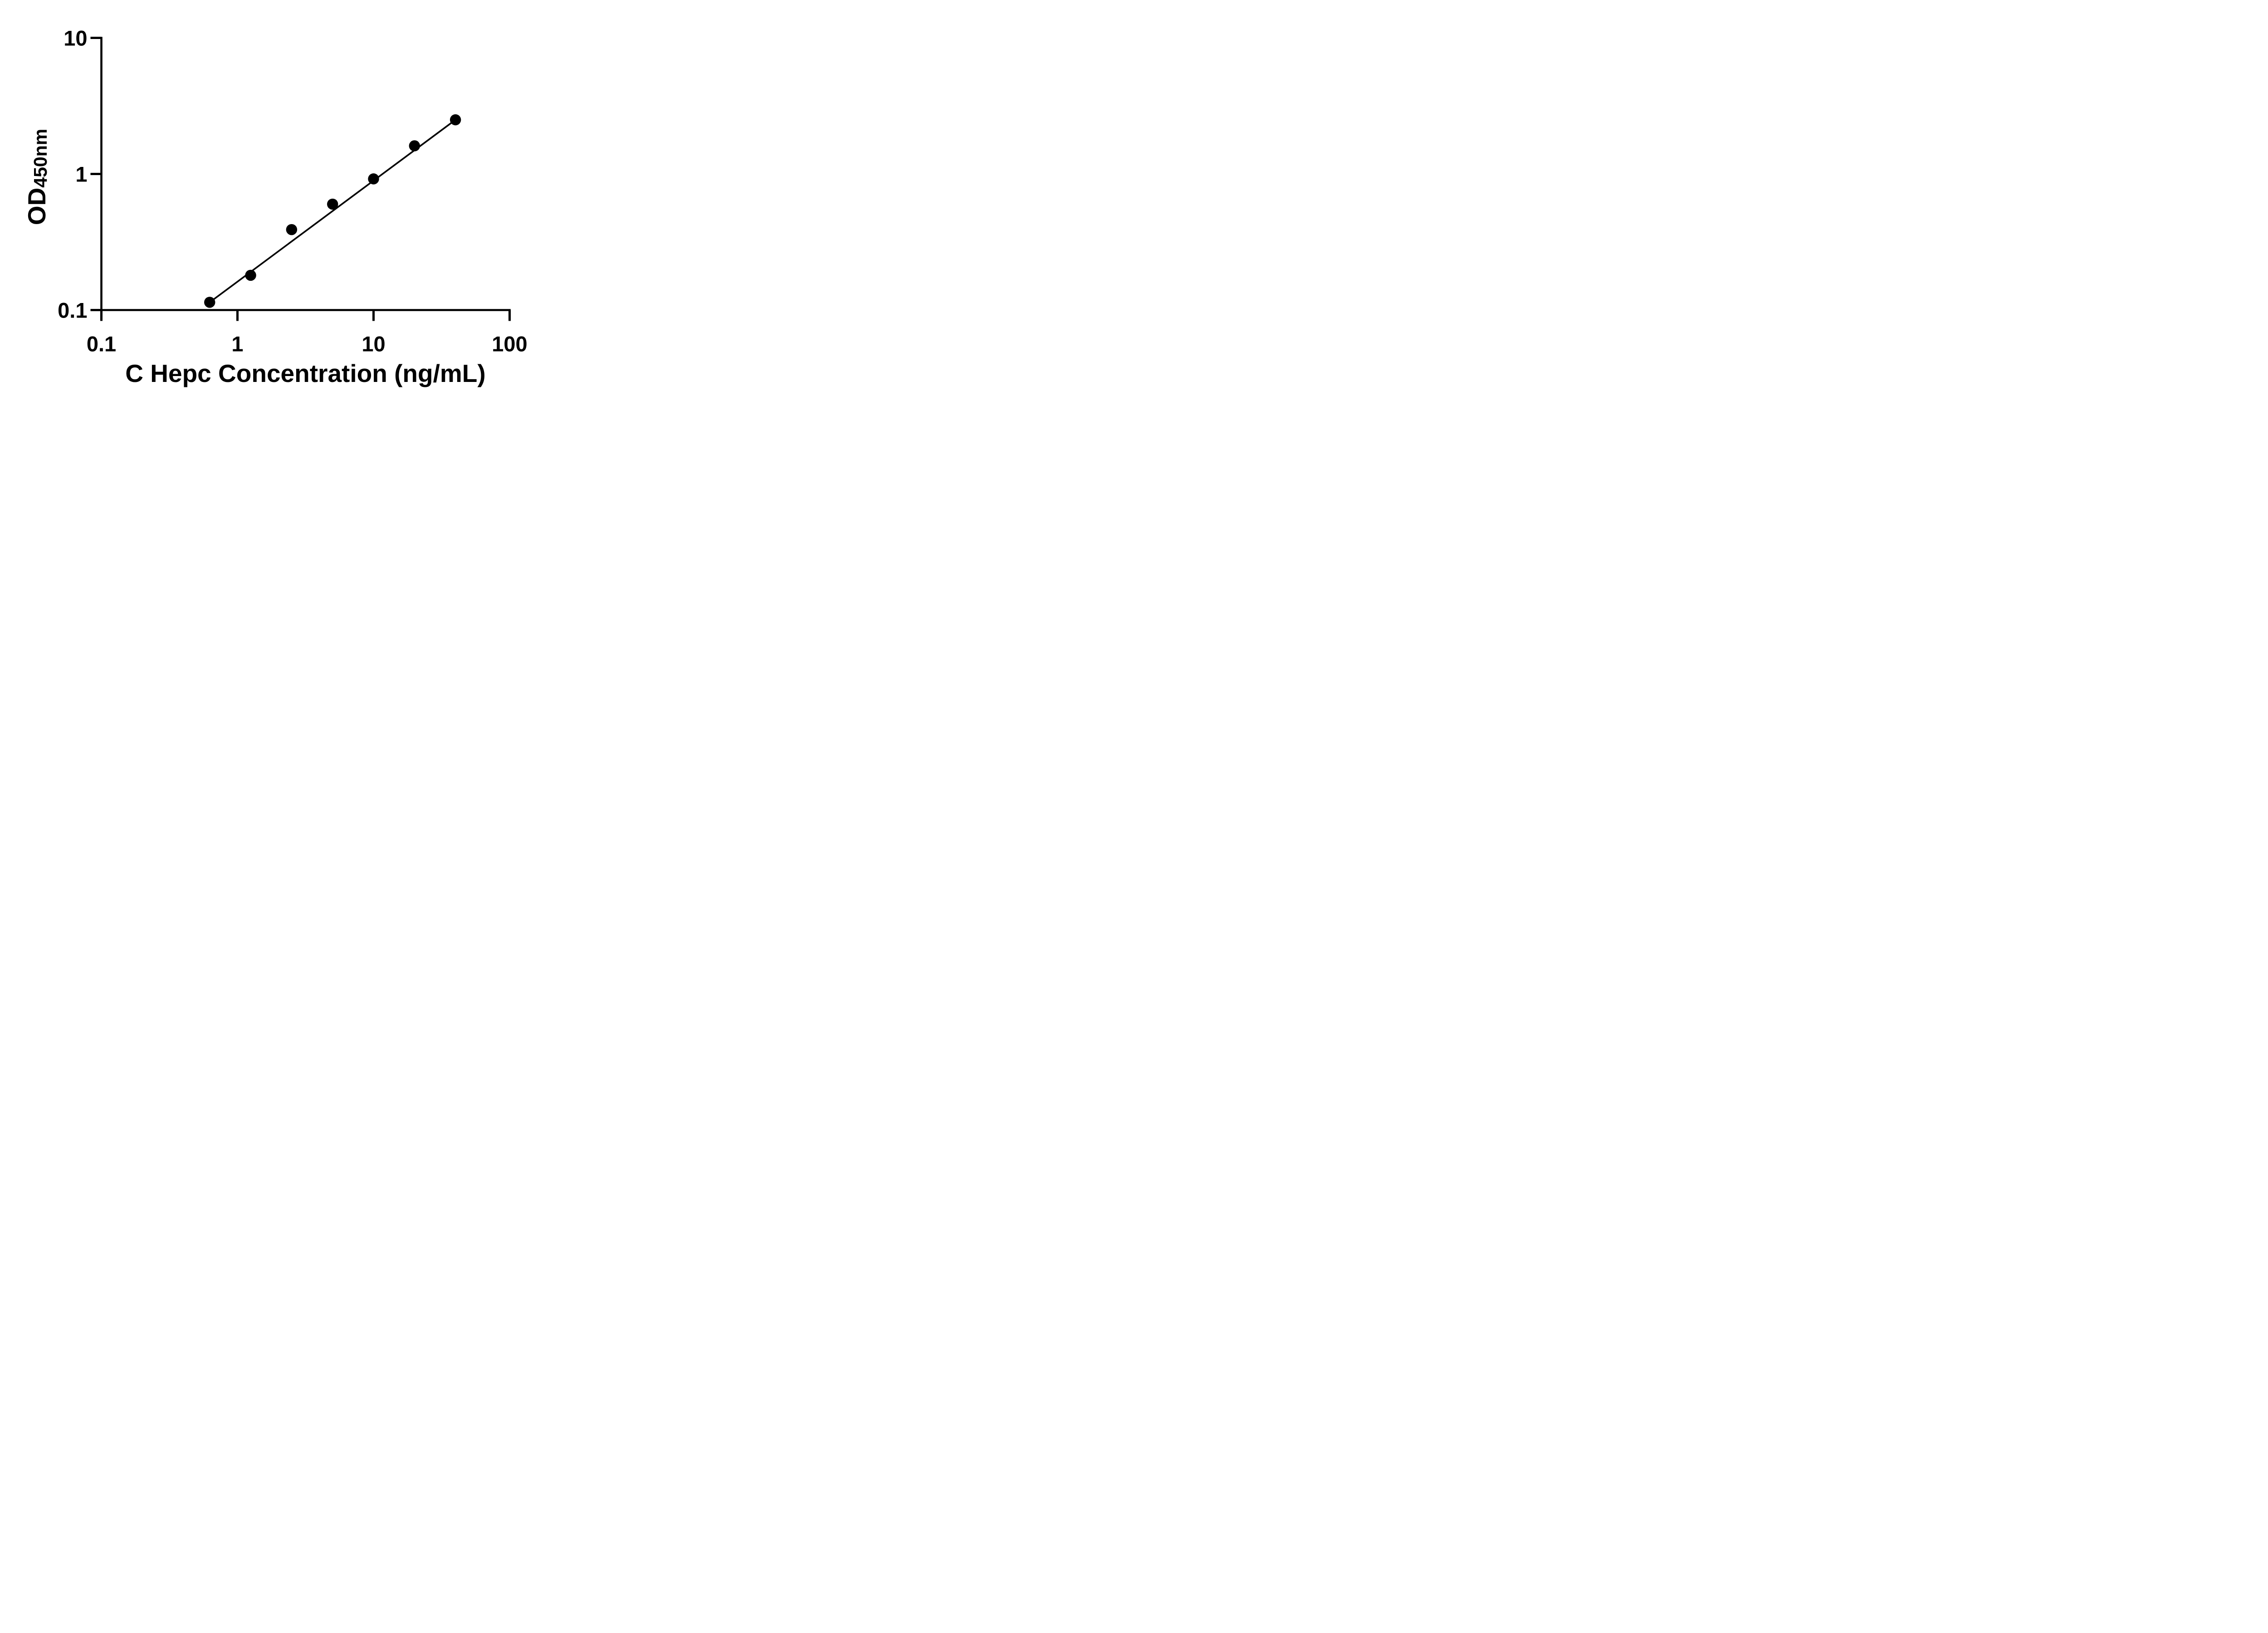  Describe the element at coordinates (75, 38) in the screenshot. I see `y-tick-label: 10` at that location.